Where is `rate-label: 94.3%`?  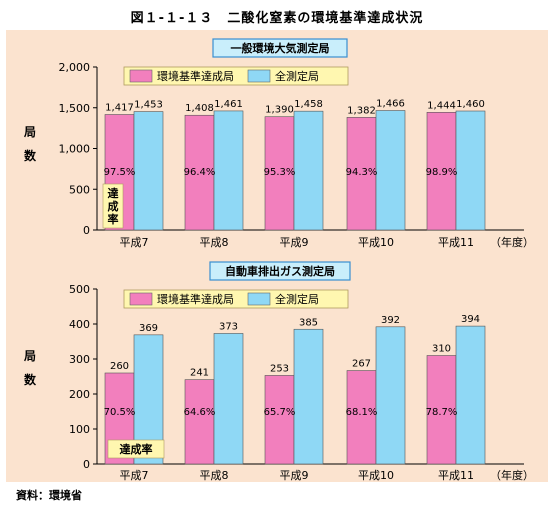
rate-label: 94.3% is located at coordinates (362, 172).